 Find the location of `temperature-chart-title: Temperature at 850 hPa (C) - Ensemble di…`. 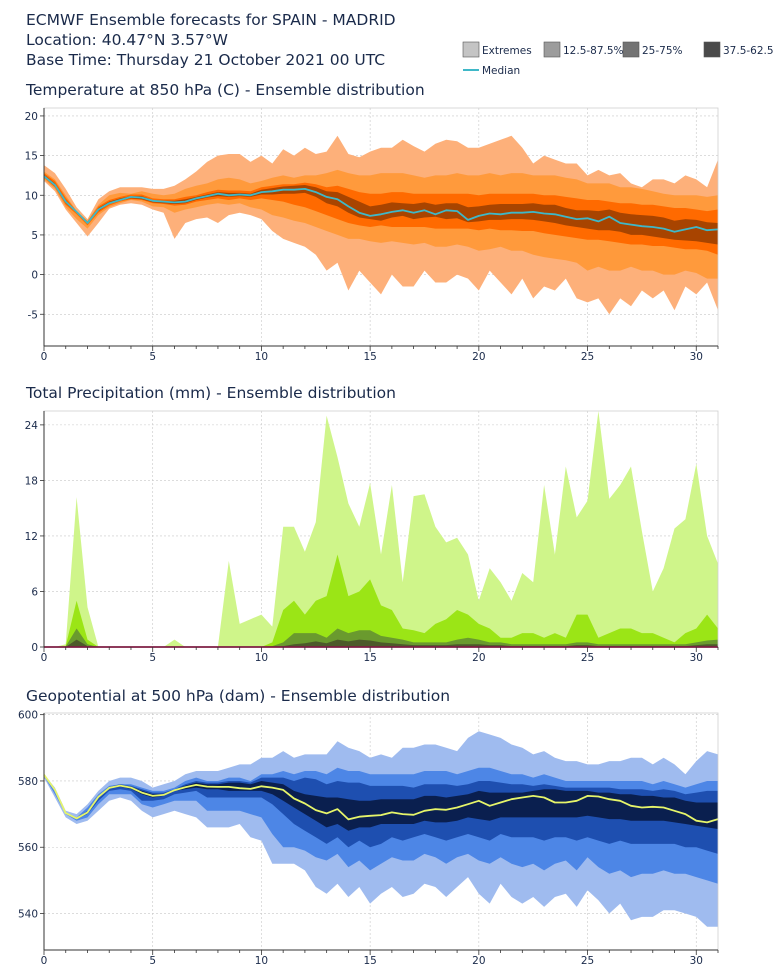

temperature-chart-title: Temperature at 850 hPa (C) - Ensemble di… is located at coordinates (225, 90).